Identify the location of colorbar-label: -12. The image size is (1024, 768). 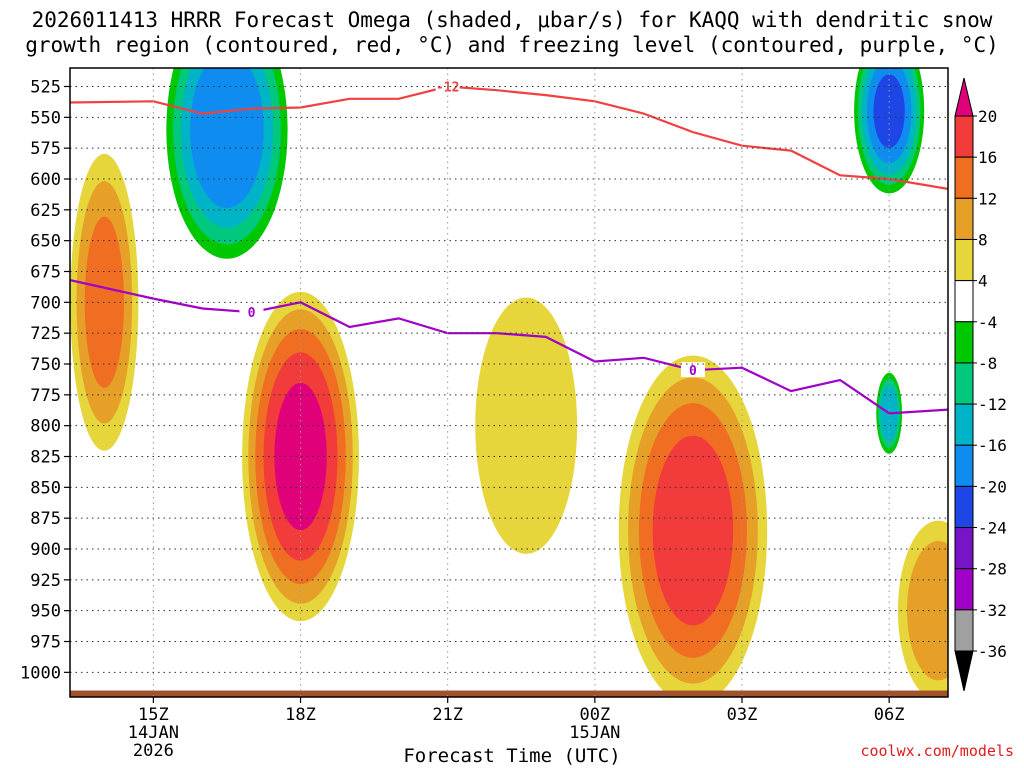
(992, 404).